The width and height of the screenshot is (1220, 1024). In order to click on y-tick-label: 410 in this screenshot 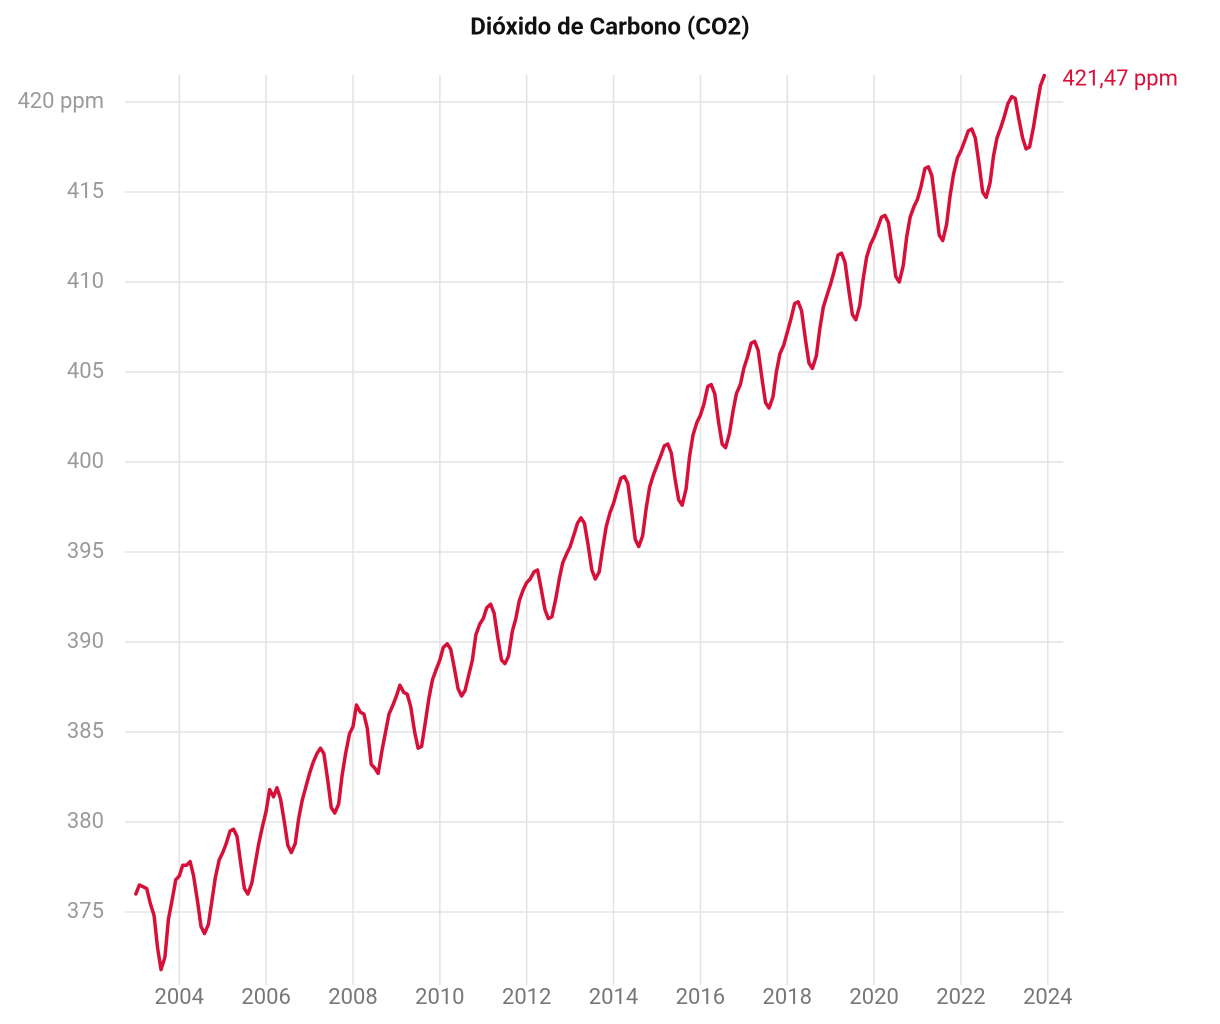, I will do `click(85, 281)`.